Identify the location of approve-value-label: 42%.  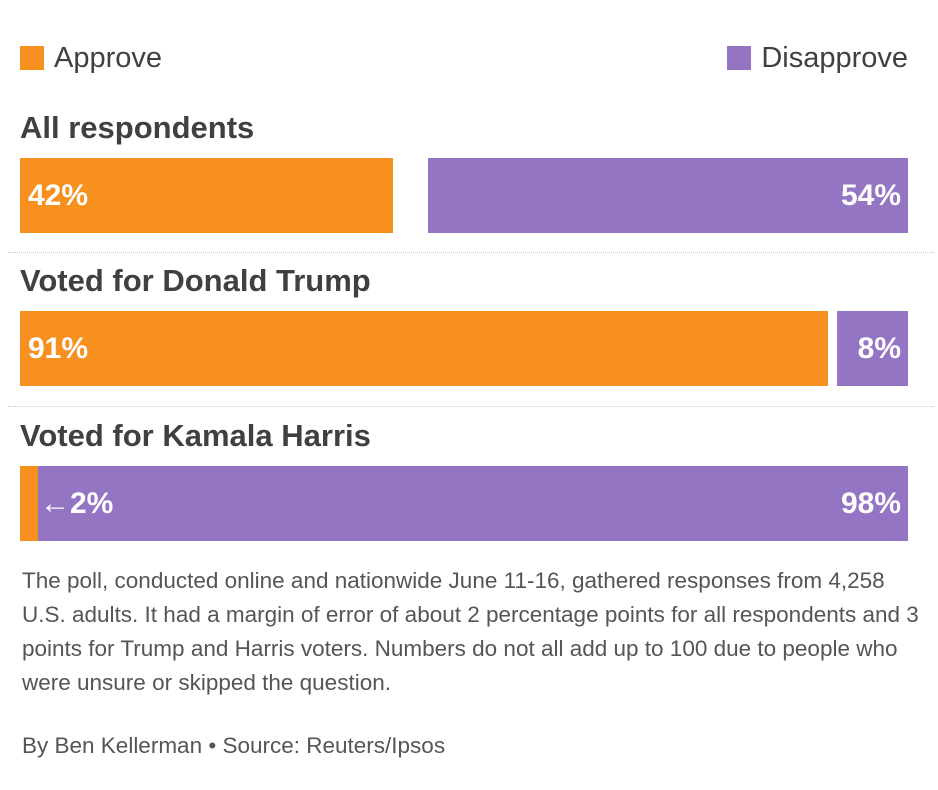
(58, 195).